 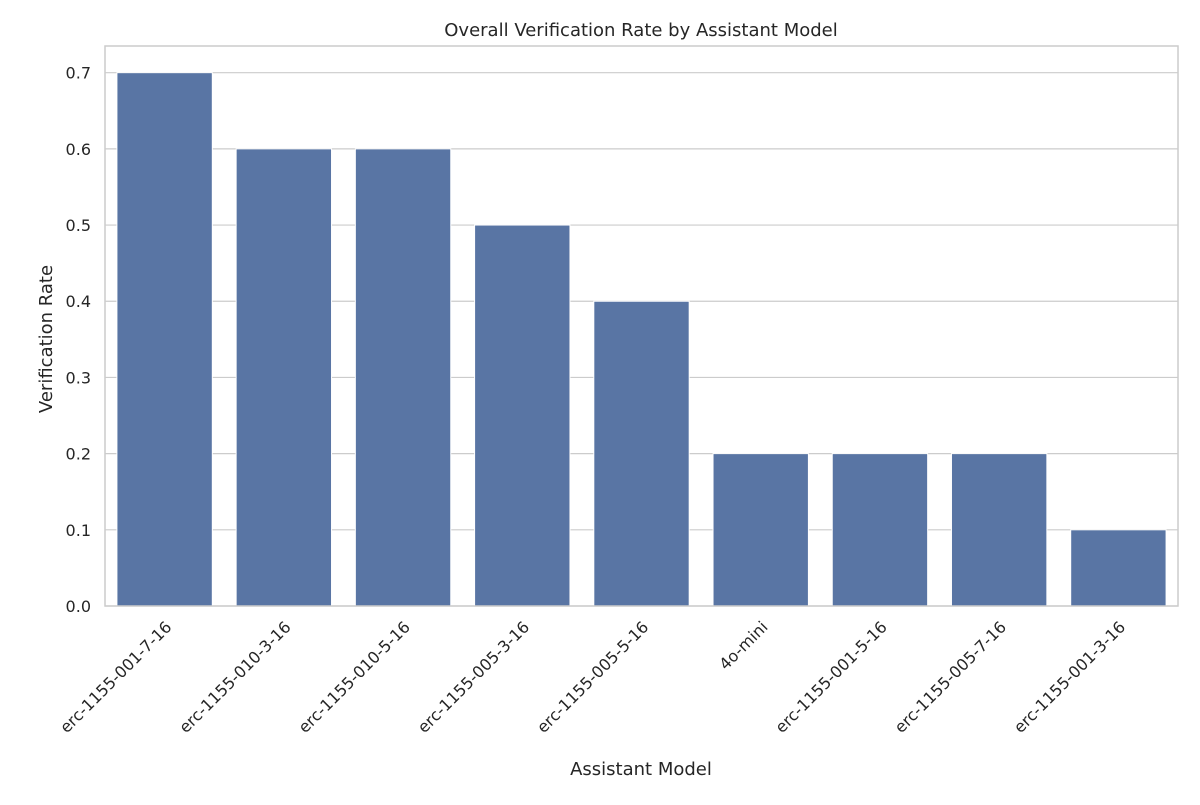 I want to click on x-tick-label: erc-1155-010-5-16, so click(x=354, y=676).